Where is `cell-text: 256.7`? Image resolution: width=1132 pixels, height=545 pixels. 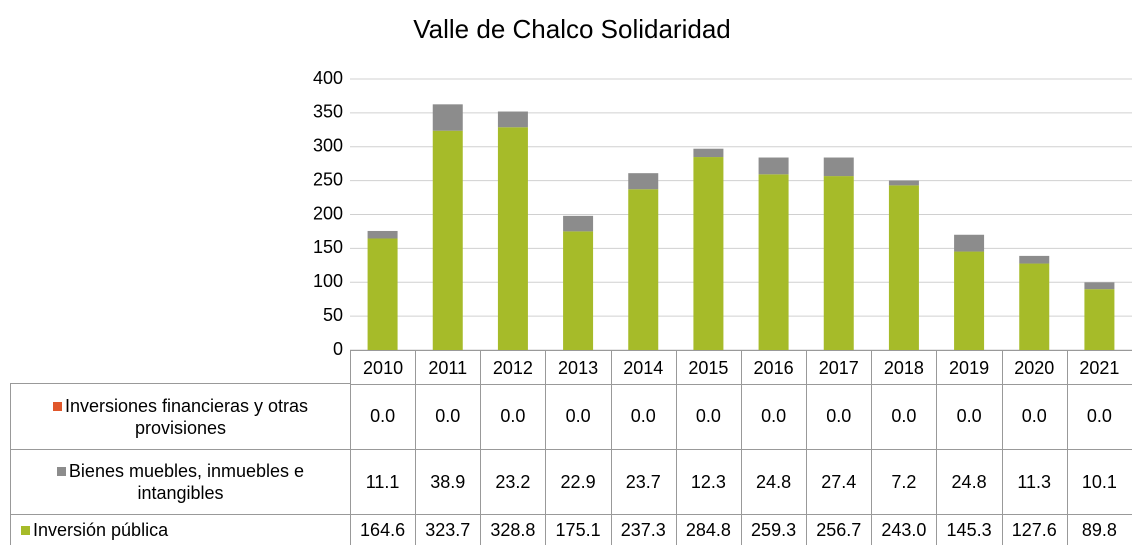
cell-text: 256.7 is located at coordinates (839, 529).